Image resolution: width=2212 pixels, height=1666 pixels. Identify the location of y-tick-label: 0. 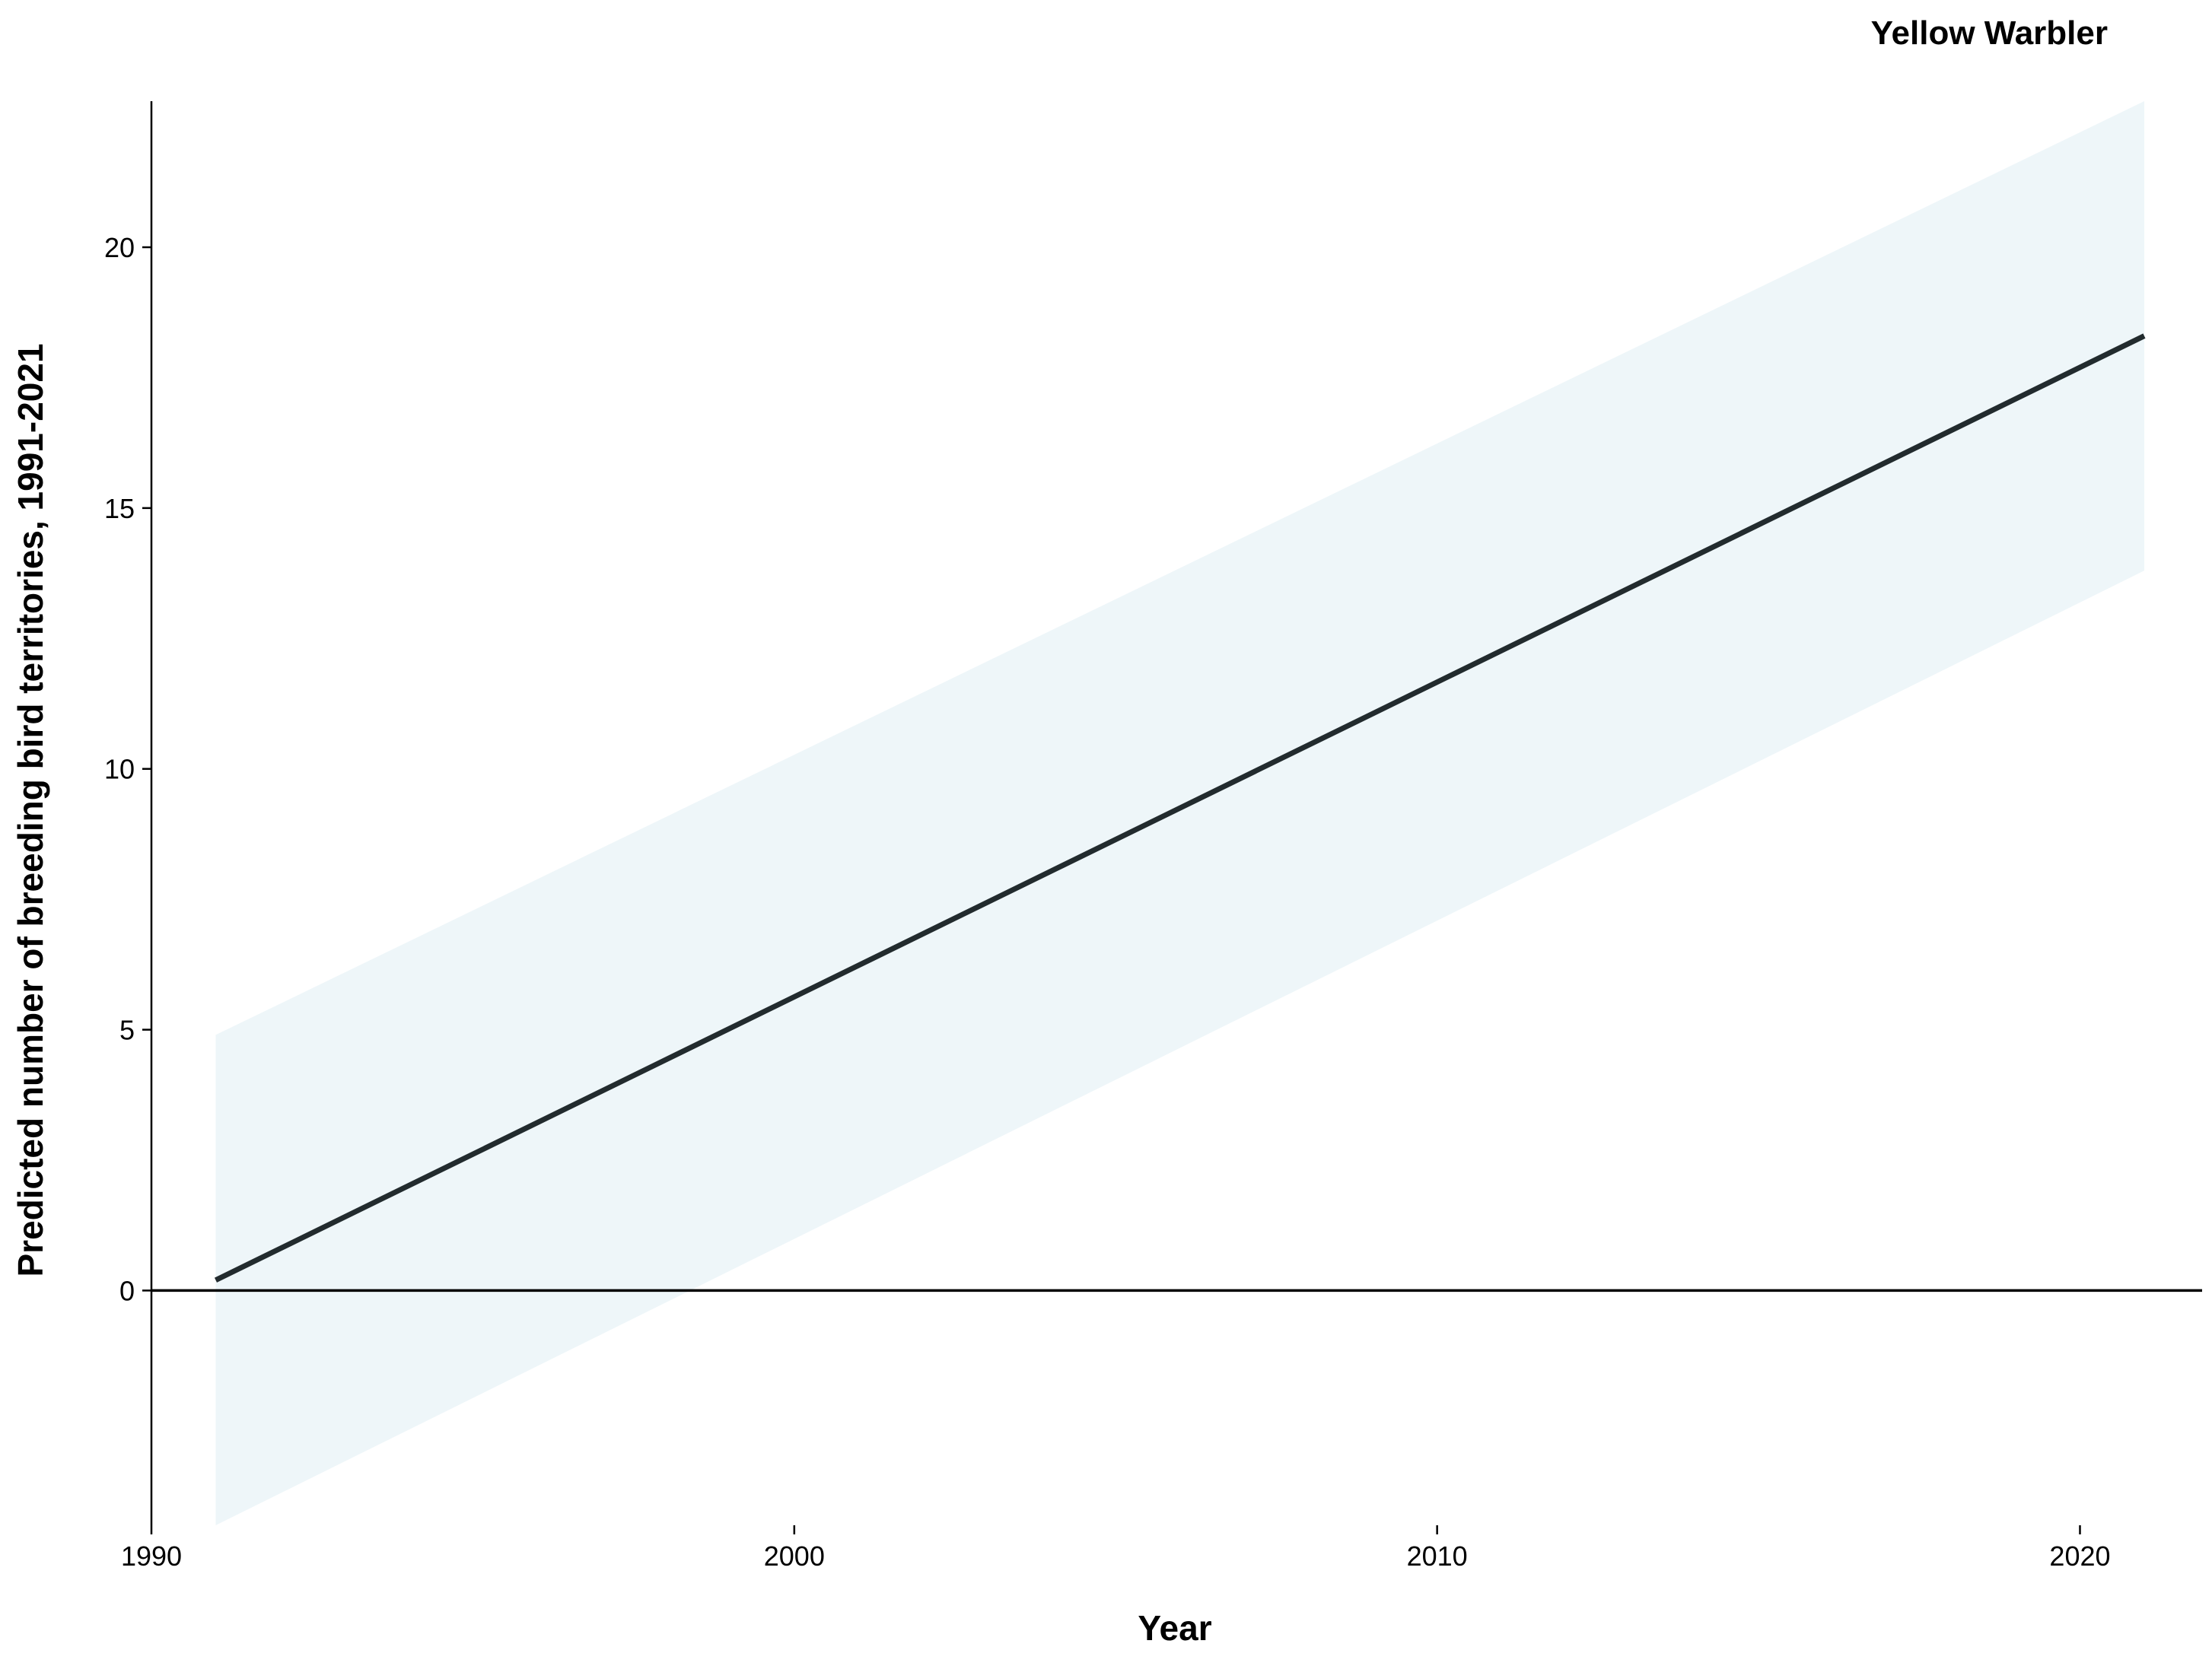
(127, 1290).